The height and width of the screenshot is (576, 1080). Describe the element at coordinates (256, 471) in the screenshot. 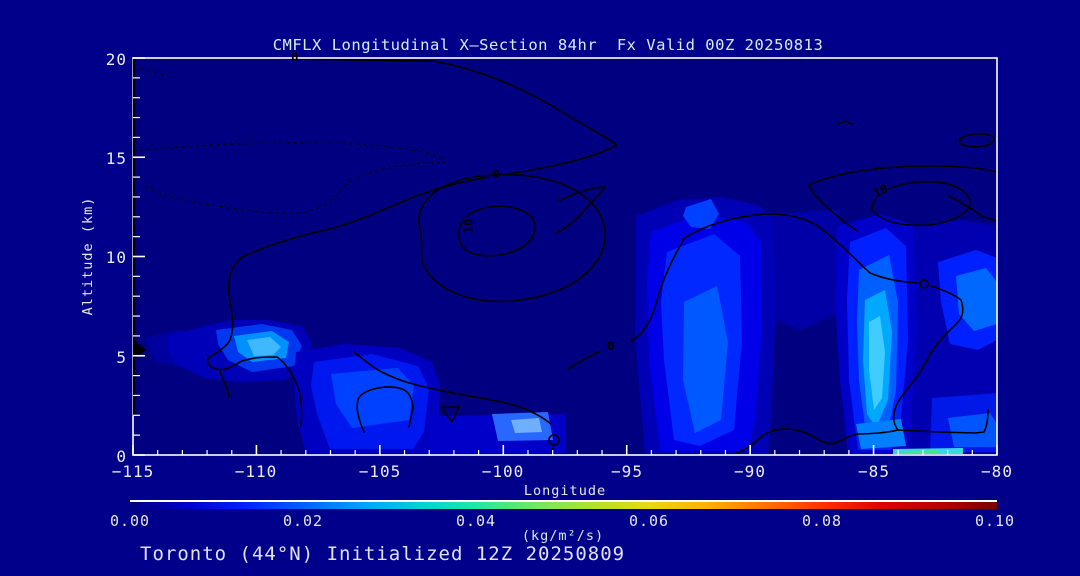

I see `x-tick-label: −110` at that location.